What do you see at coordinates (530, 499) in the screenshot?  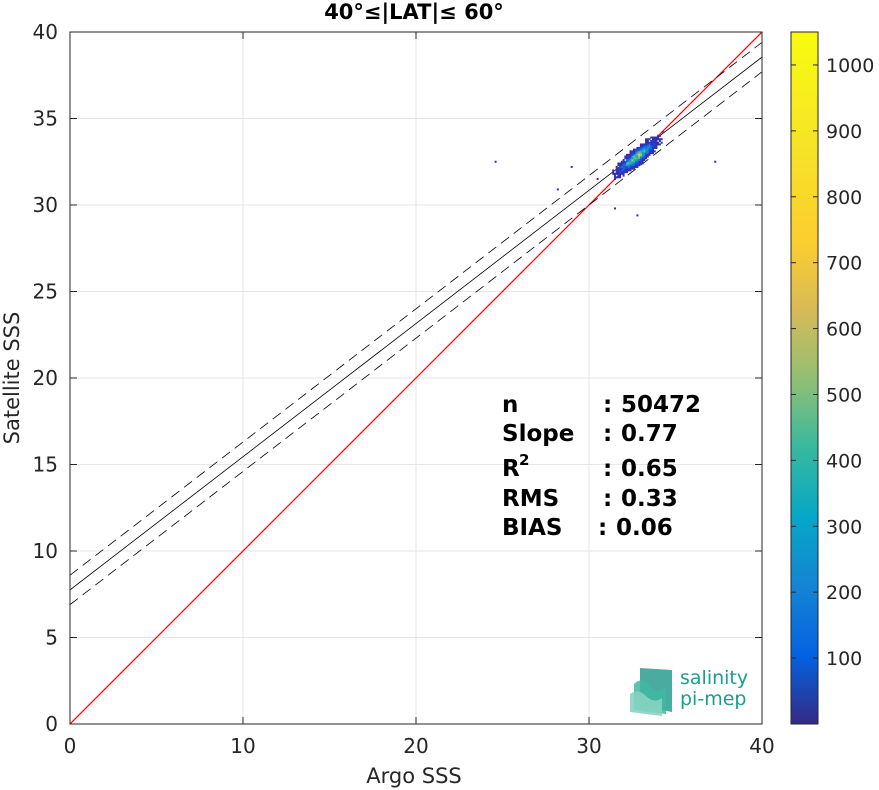 I see `stat-rms-label: RMS` at bounding box center [530, 499].